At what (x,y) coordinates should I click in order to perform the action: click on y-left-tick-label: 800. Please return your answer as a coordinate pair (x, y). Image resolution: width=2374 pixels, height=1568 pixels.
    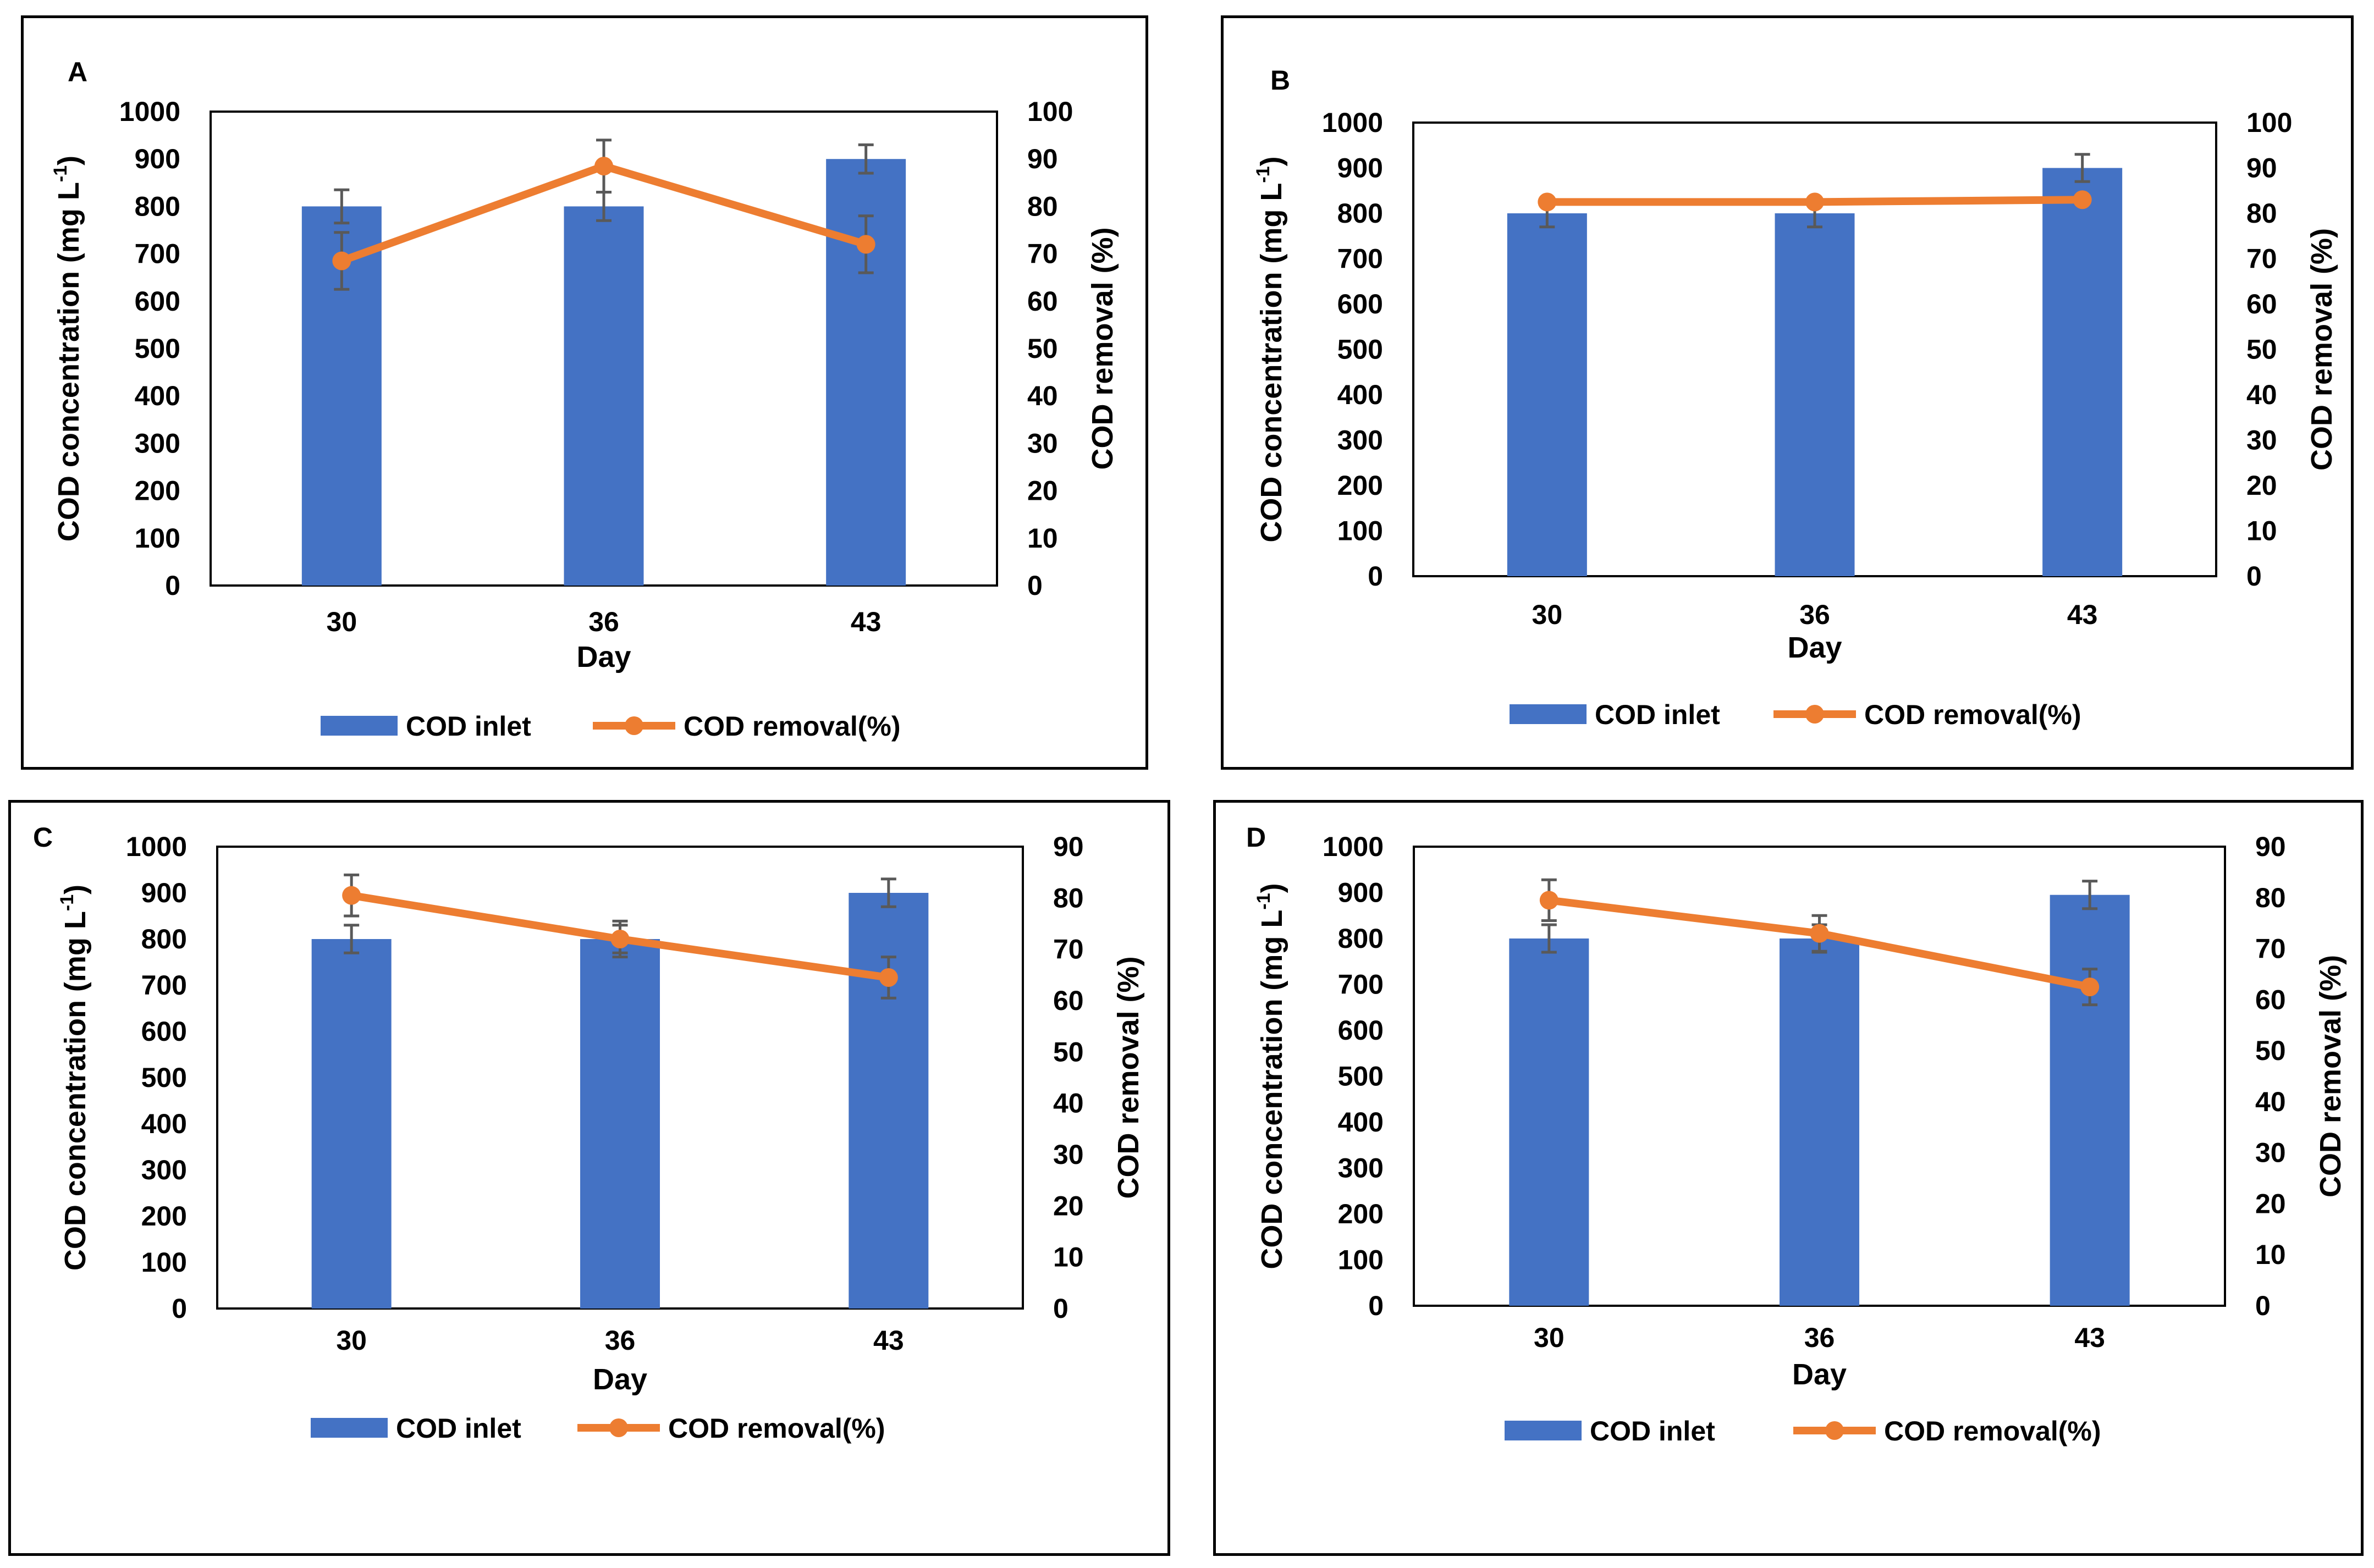
    Looking at the image, I should click on (1361, 939).